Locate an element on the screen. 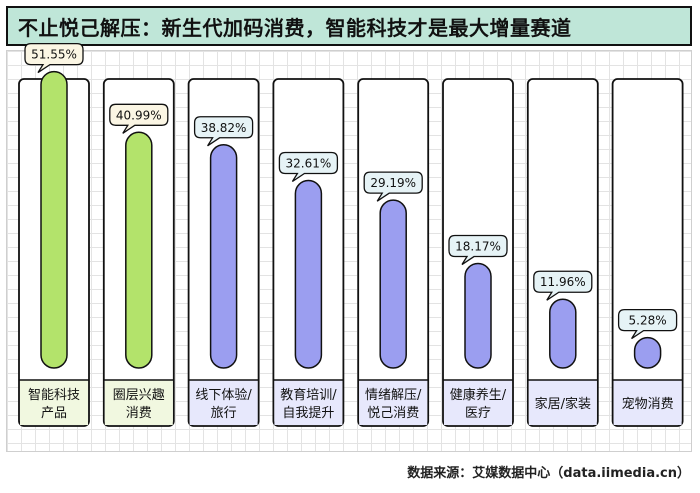 The image size is (700, 493). category-tick-label: 线下体验/ is located at coordinates (223, 395).